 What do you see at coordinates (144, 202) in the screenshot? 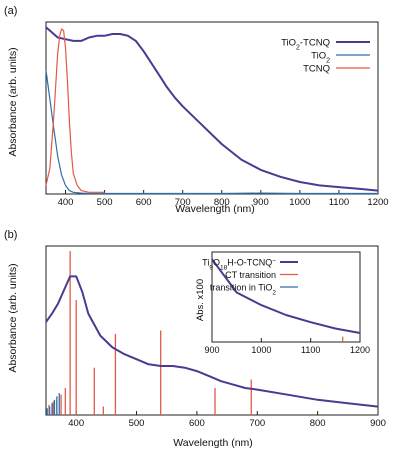
I see `panel-a-xtick-label-600: 600` at bounding box center [144, 202].